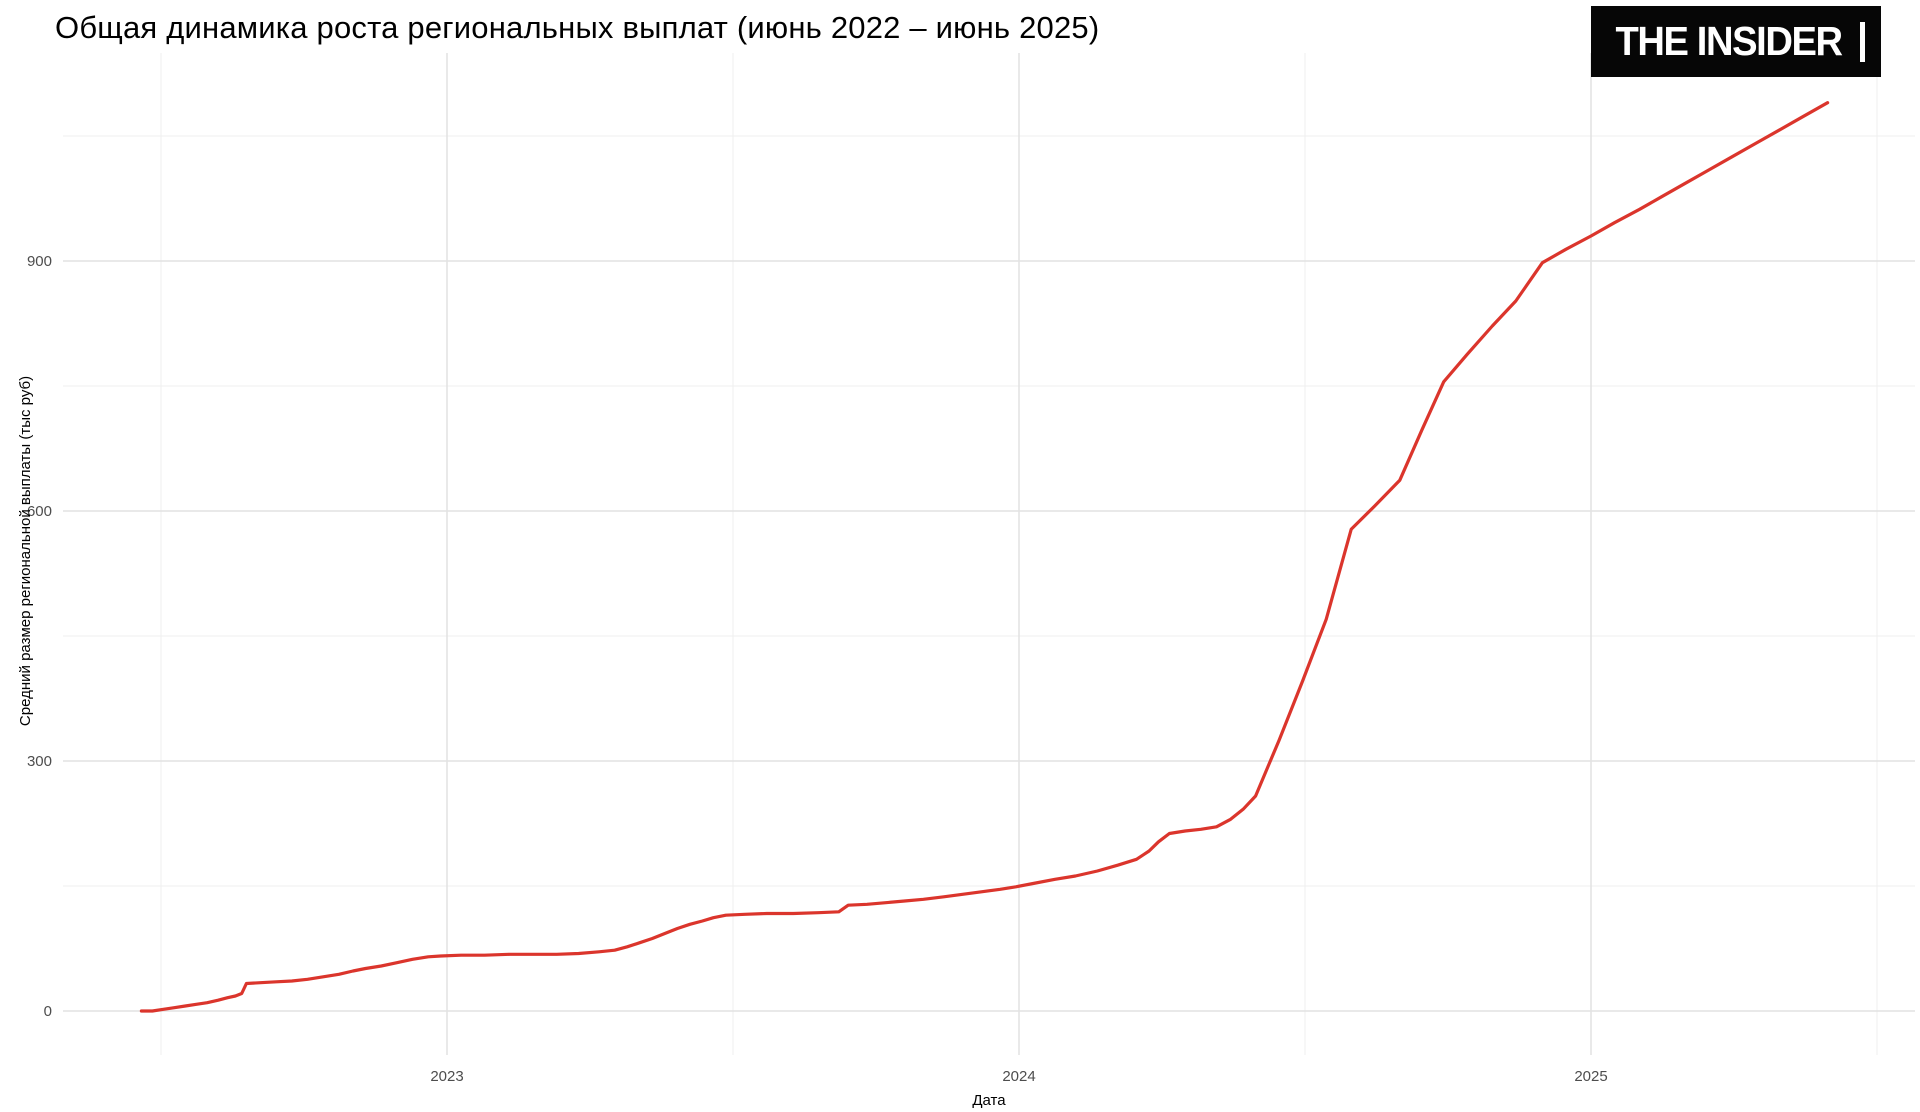 The image size is (1920, 1112). I want to click on insider-logo: THE INSIDER, so click(1736, 41).